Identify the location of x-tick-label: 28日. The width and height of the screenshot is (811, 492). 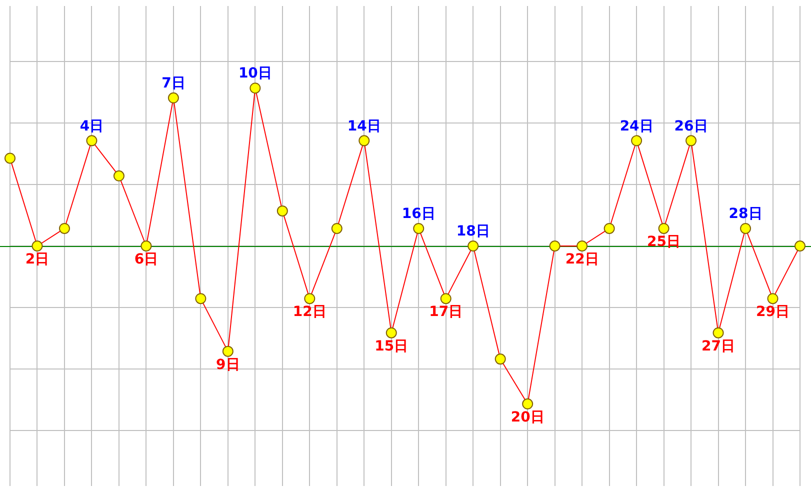
(745, 214).